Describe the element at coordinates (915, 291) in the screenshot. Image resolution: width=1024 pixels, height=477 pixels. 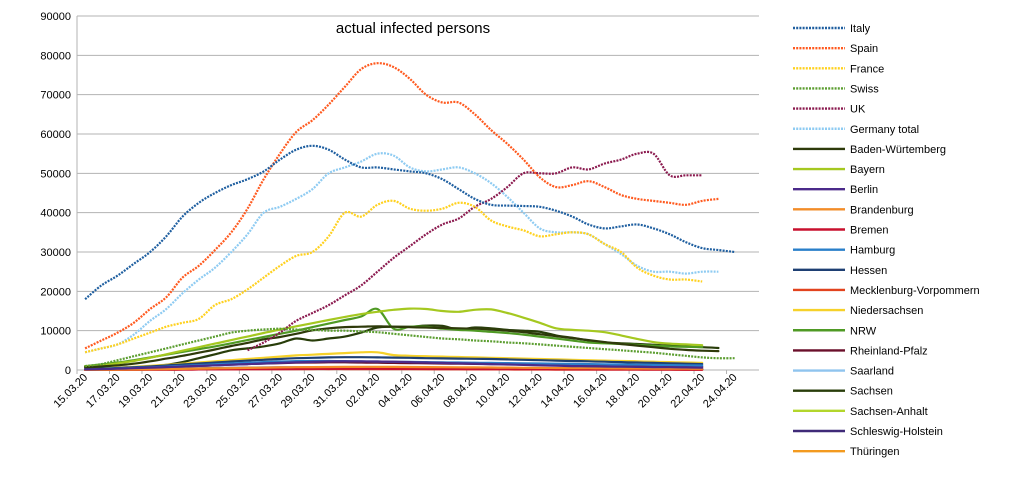
I see `legend-label-mecklenburg-vorpommern: Mecklenburg-Vorpommern` at that location.